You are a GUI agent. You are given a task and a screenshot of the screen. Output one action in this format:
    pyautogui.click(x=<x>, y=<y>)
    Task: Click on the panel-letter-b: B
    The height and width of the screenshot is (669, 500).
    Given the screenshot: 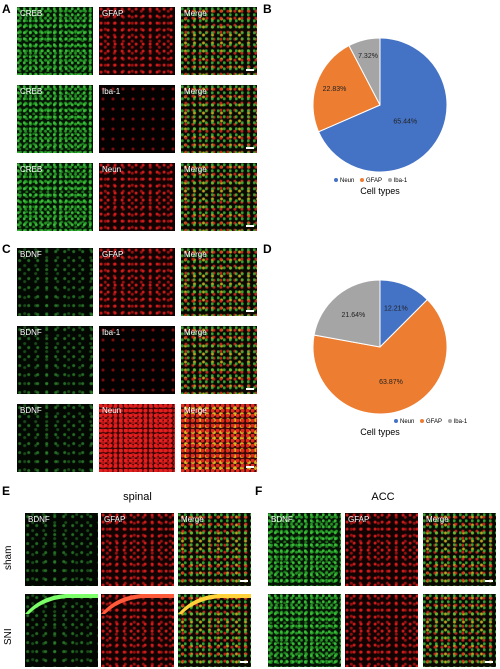 What is the action you would take?
    pyautogui.click(x=267, y=9)
    